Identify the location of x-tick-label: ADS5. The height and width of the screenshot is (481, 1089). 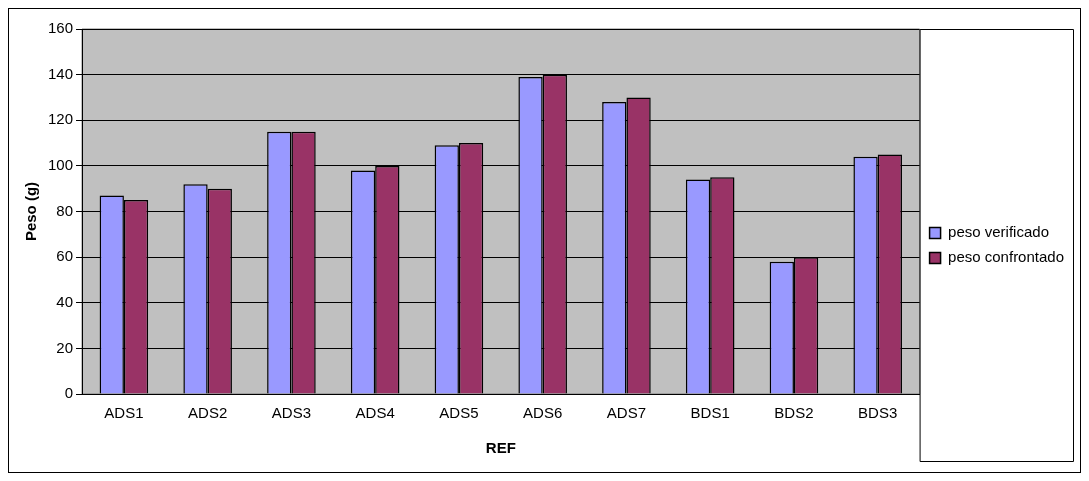
(459, 413).